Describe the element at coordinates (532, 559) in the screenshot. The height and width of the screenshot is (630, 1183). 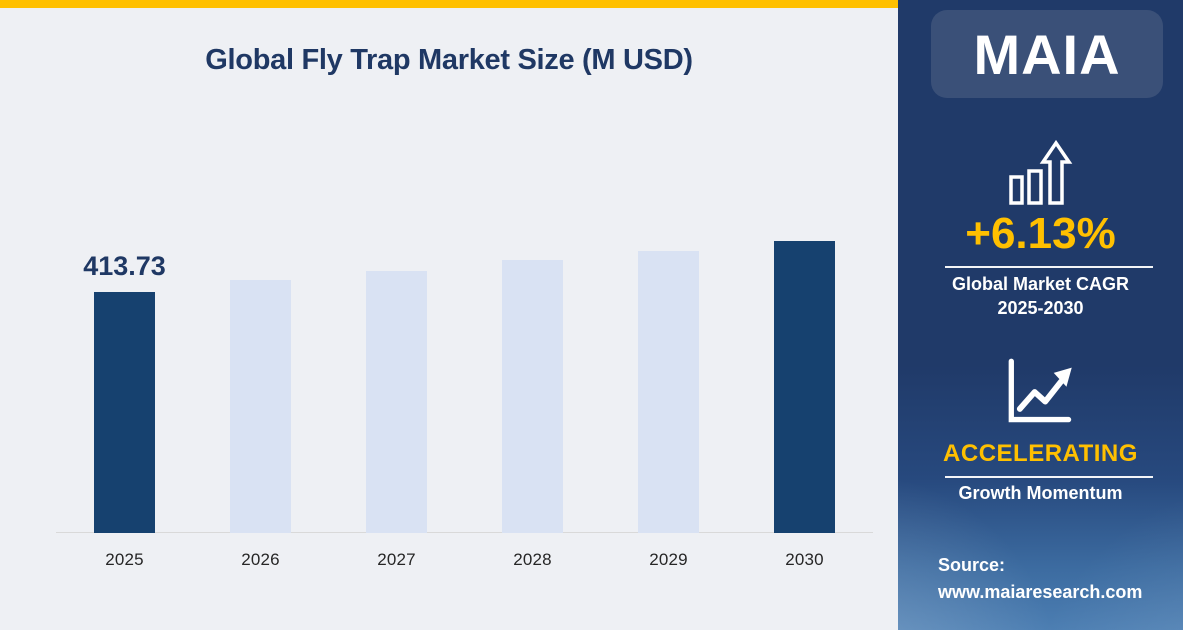
I see `x-axis-label-2028: 2028` at that location.